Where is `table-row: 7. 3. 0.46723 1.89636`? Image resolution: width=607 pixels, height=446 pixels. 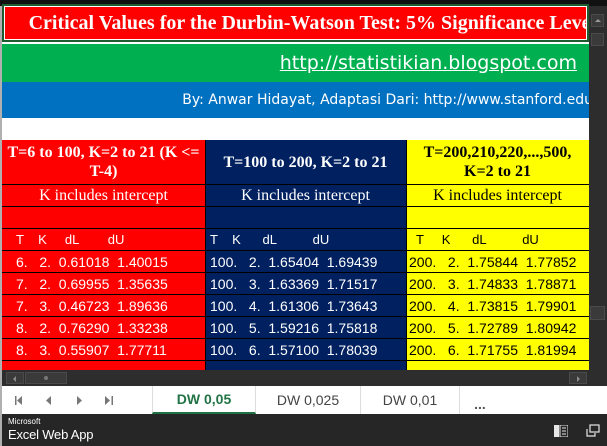
table-row: 7. 3. 0.46723 1.89636 is located at coordinates (103, 306).